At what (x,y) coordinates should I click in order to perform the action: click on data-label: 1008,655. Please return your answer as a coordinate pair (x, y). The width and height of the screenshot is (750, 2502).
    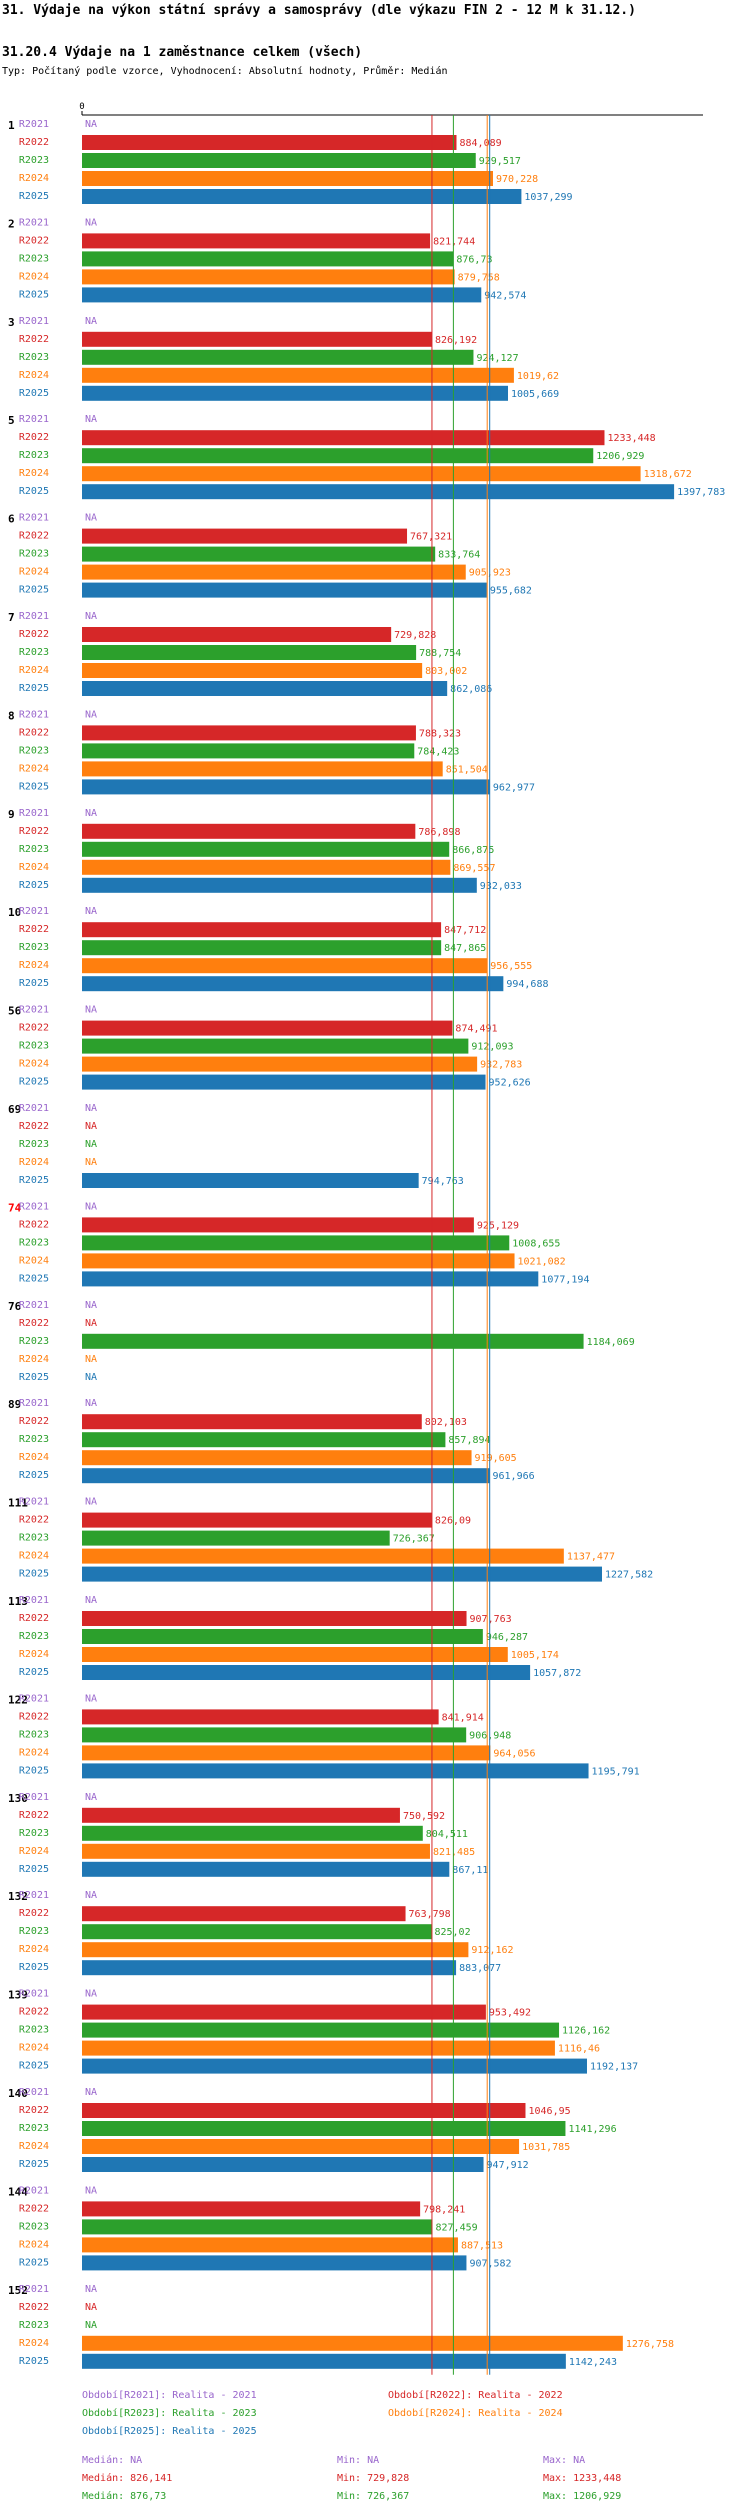
    Looking at the image, I should click on (536, 1243).